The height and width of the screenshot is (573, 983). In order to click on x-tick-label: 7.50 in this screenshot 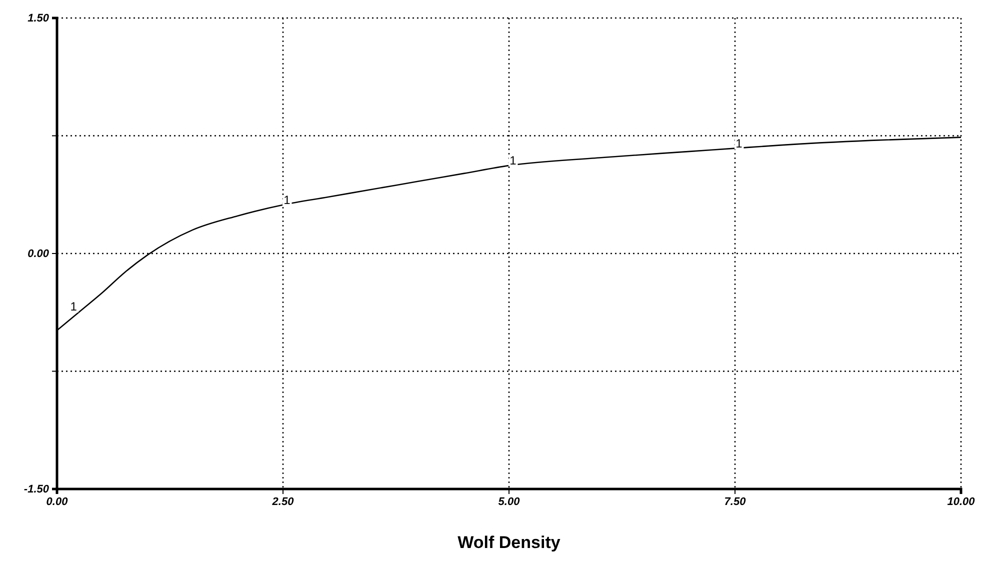, I will do `click(735, 502)`.